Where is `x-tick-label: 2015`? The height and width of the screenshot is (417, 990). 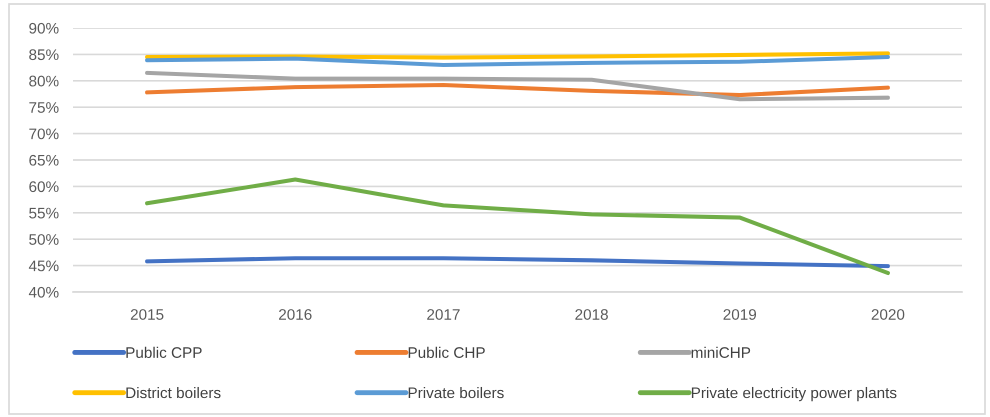 x-tick-label: 2015 is located at coordinates (147, 314).